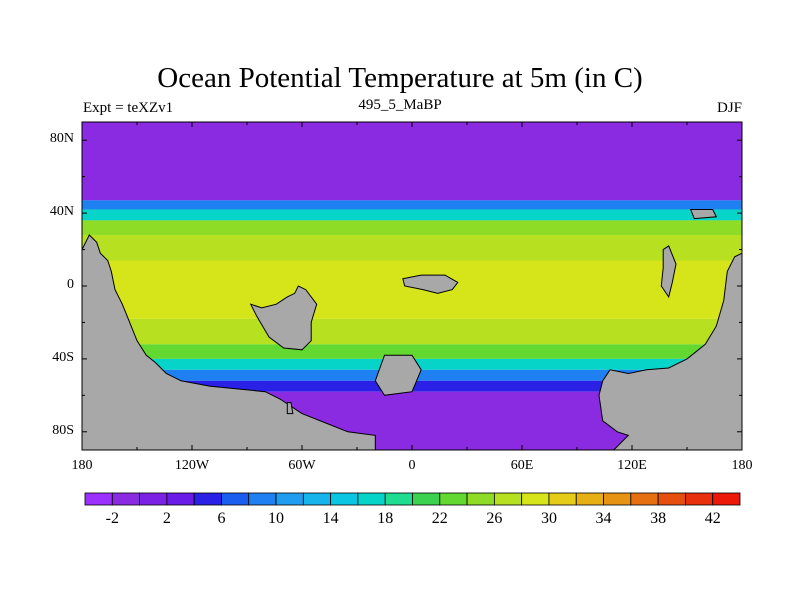 The image size is (800, 600). Describe the element at coordinates (192, 465) in the screenshot. I see `x-tick-label: 120W` at that location.